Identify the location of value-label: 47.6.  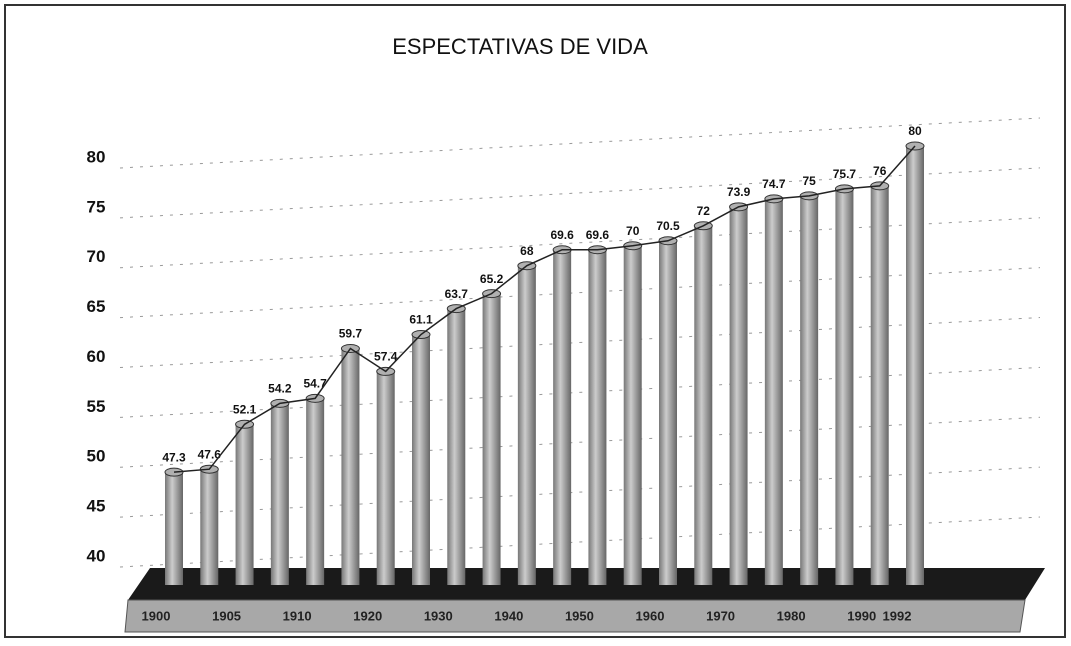
(210, 454).